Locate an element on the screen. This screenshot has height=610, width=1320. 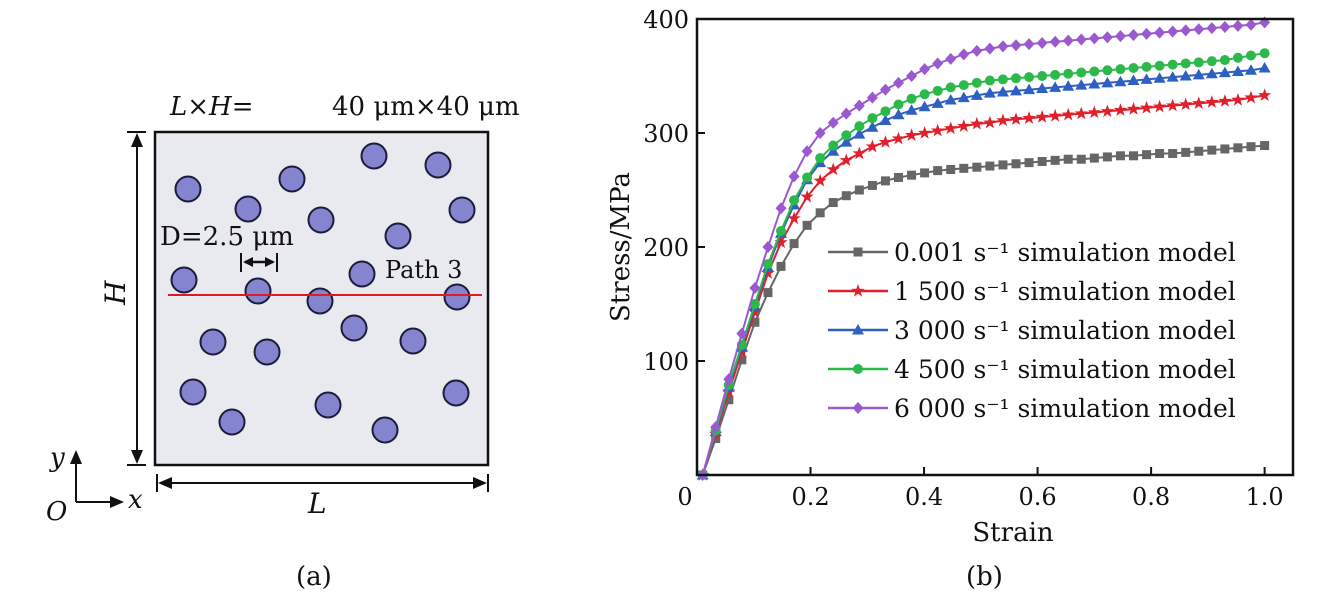
legend-entry: 0.001 s⁻¹ simulation model is located at coordinates (1032, 252).